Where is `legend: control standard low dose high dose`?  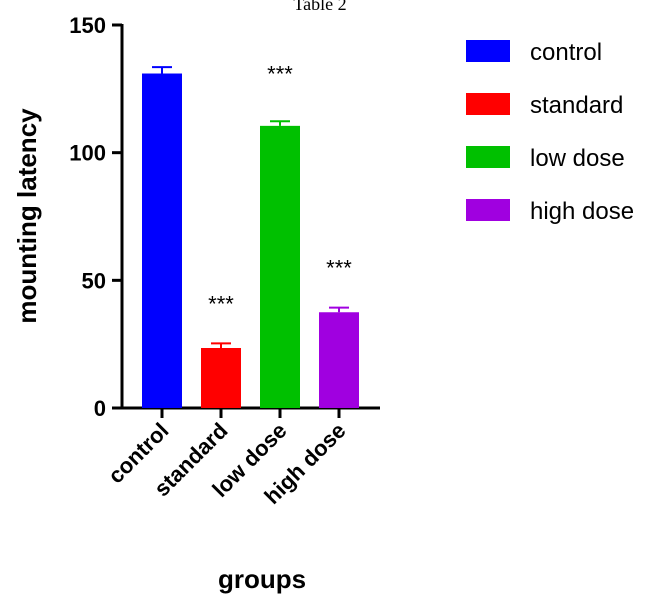
legend: control standard low dose high dose is located at coordinates (550, 132).